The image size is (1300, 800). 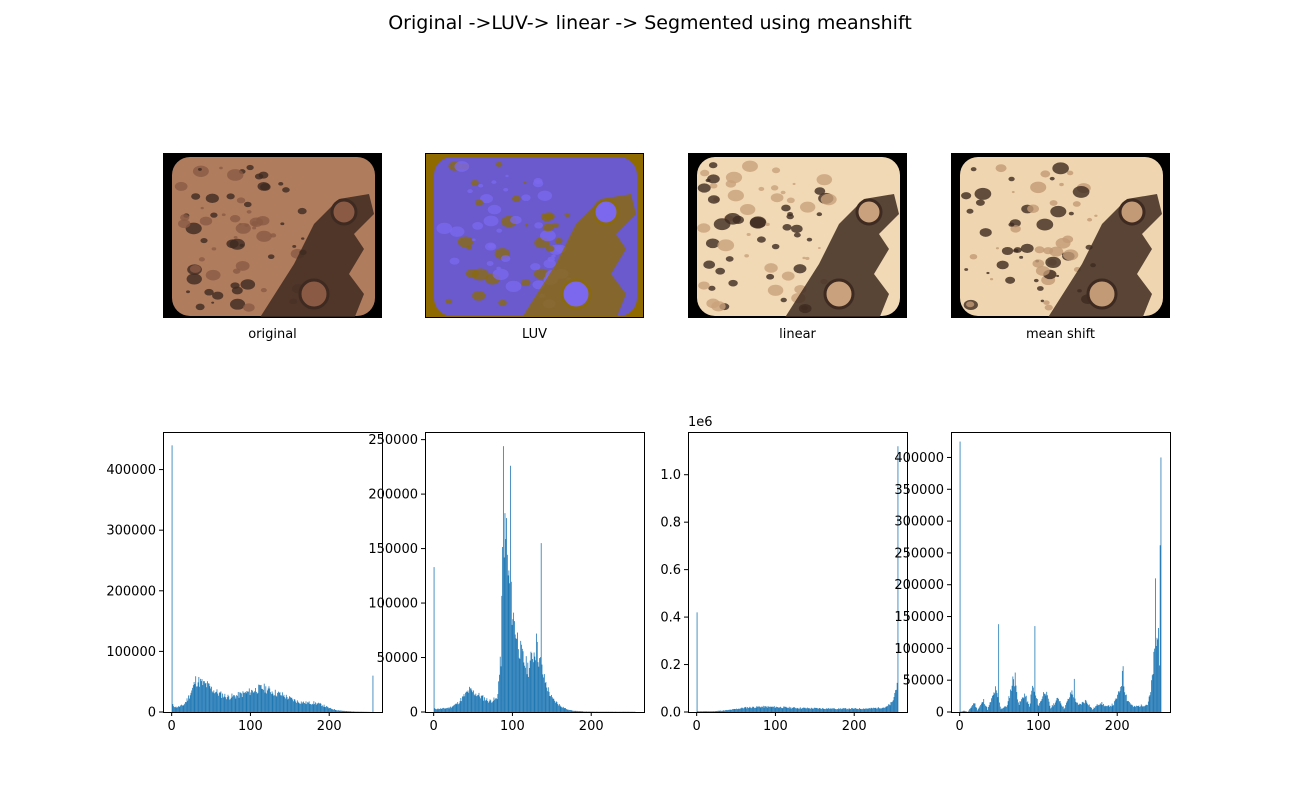 What do you see at coordinates (414, 713) in the screenshot?
I see `y-tick-label: 0` at bounding box center [414, 713].